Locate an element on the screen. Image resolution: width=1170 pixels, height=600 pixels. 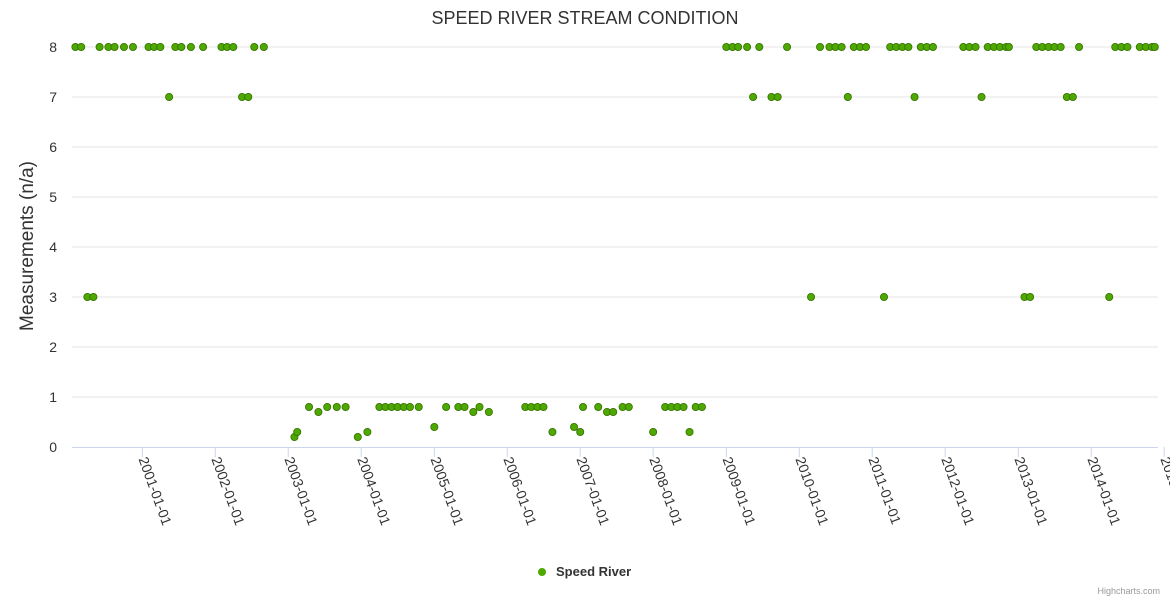
x-tick-label: 2005-01-01 is located at coordinates (448, 491).